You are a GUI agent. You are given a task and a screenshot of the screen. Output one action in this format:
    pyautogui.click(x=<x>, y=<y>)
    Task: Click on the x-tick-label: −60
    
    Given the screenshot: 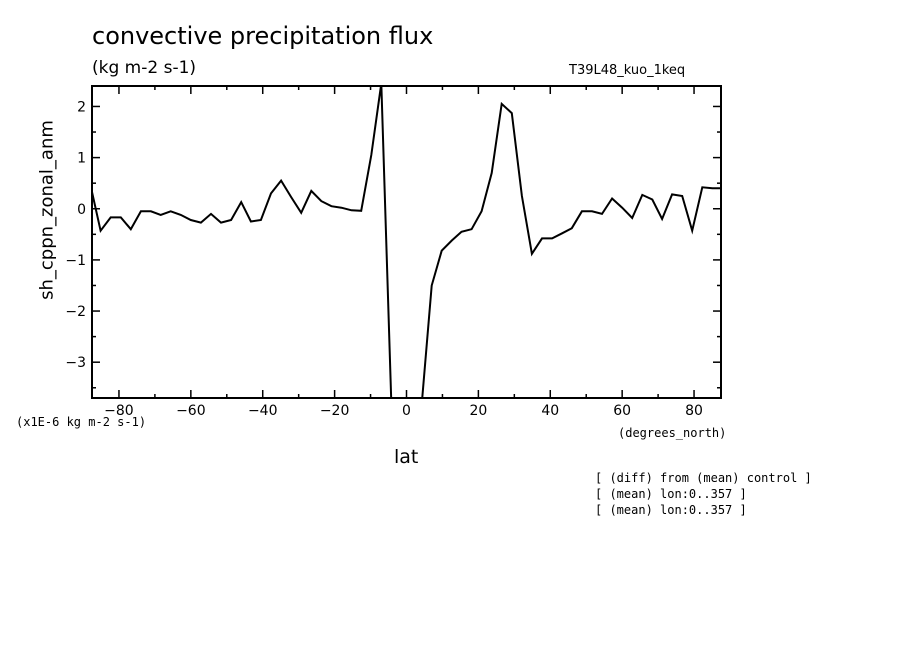 What is the action you would take?
    pyautogui.click(x=191, y=411)
    